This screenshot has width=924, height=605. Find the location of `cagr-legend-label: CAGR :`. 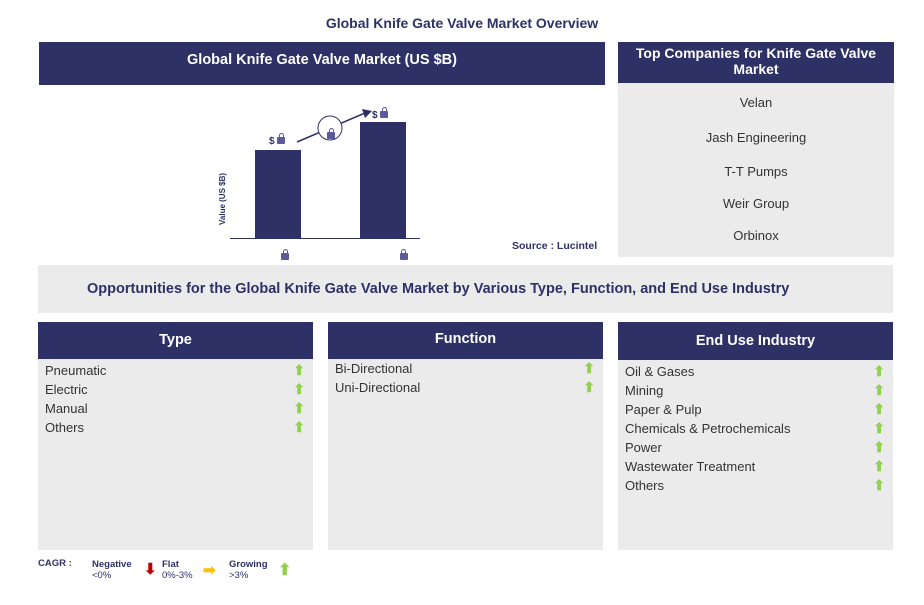

cagr-legend-label: CAGR : is located at coordinates (55, 563).